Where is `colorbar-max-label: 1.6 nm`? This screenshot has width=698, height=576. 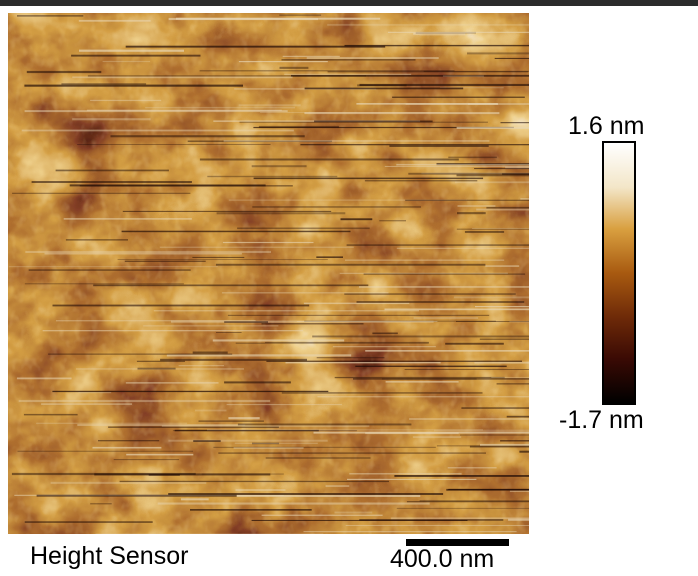 colorbar-max-label: 1.6 nm is located at coordinates (606, 126).